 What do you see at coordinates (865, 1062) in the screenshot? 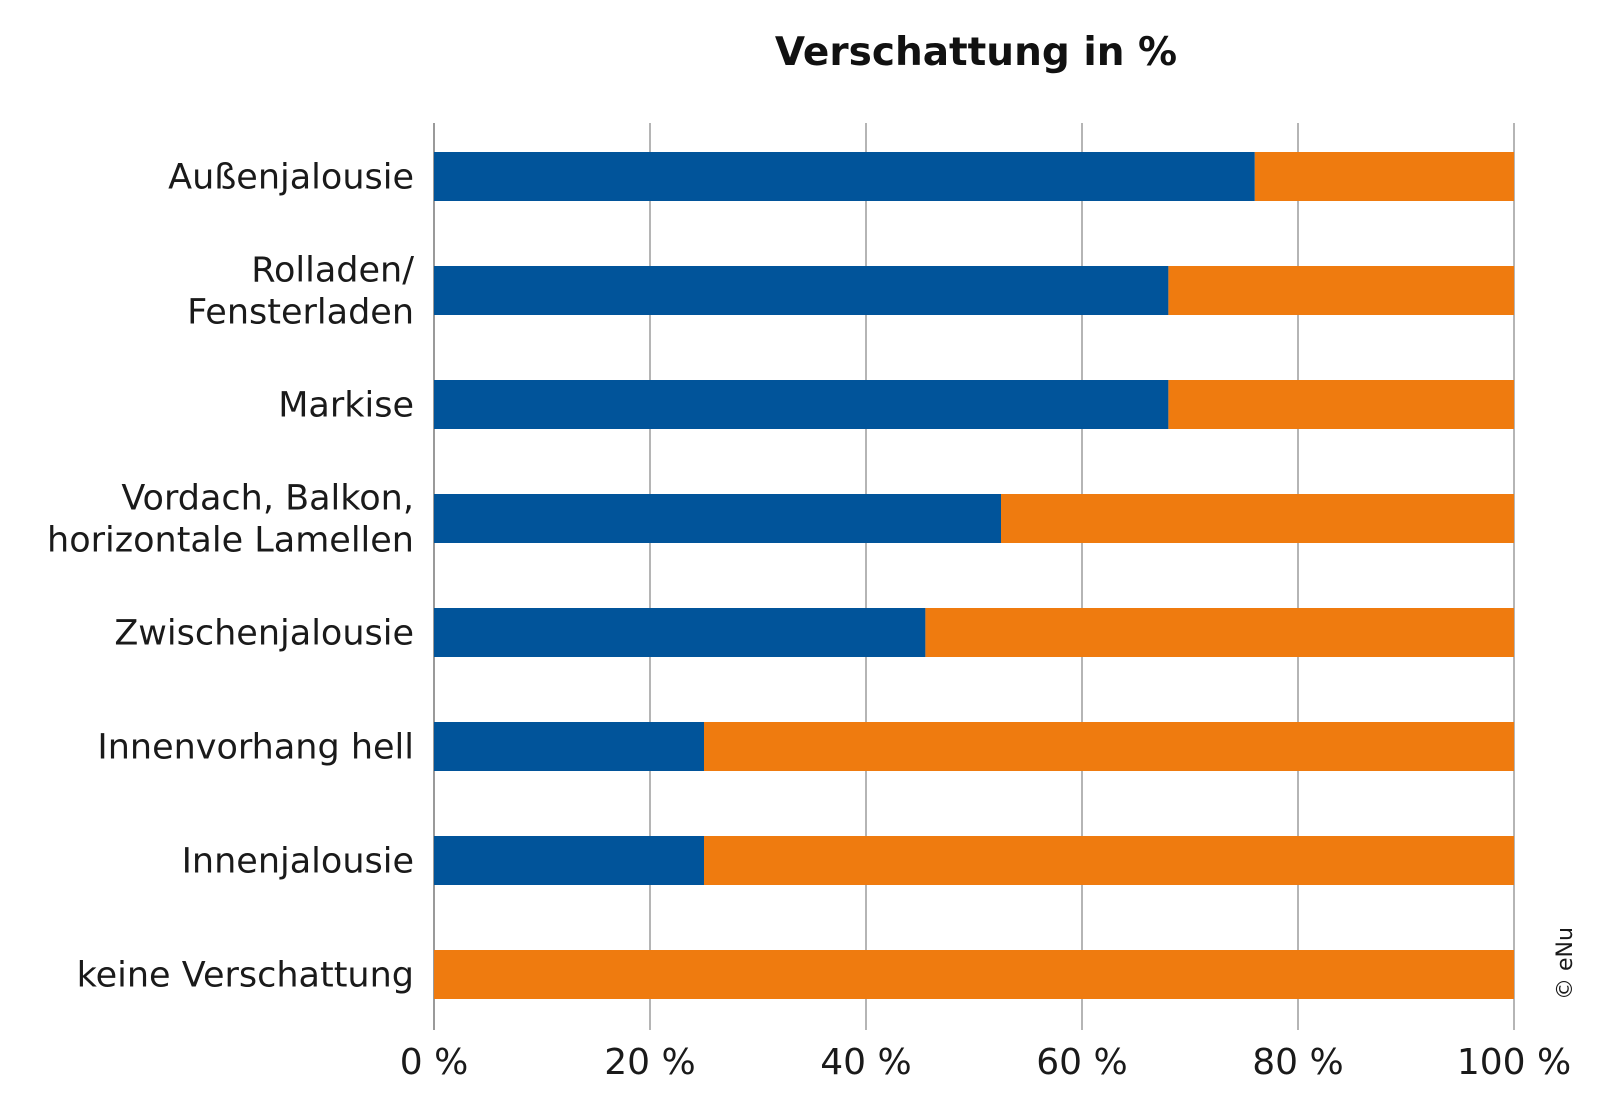
I see `x-tick-label: 40 %` at bounding box center [865, 1062].